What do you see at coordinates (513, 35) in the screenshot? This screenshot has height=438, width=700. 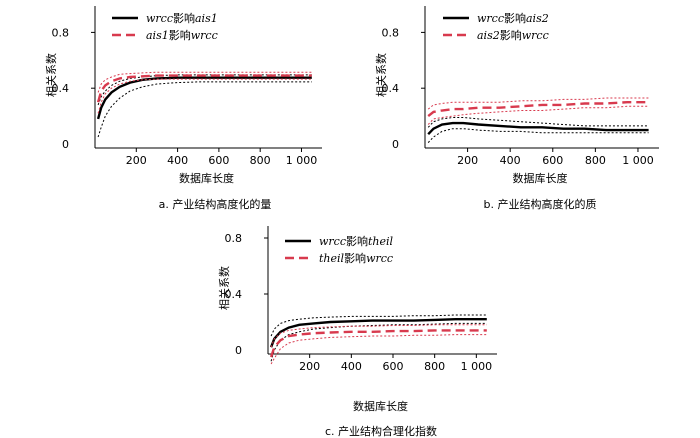 I see `legend-label: ais2影响wrcc` at bounding box center [513, 35].